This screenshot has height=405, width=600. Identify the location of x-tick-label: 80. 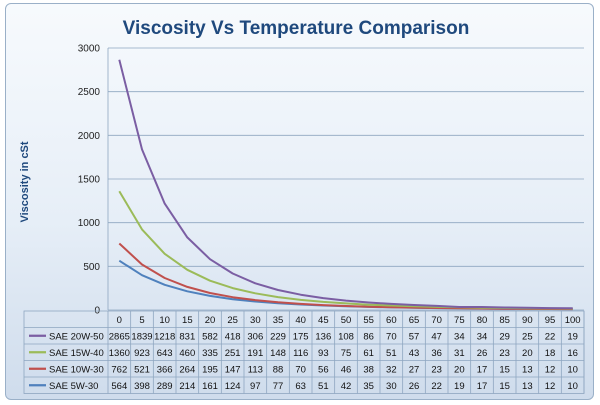
(482, 320).